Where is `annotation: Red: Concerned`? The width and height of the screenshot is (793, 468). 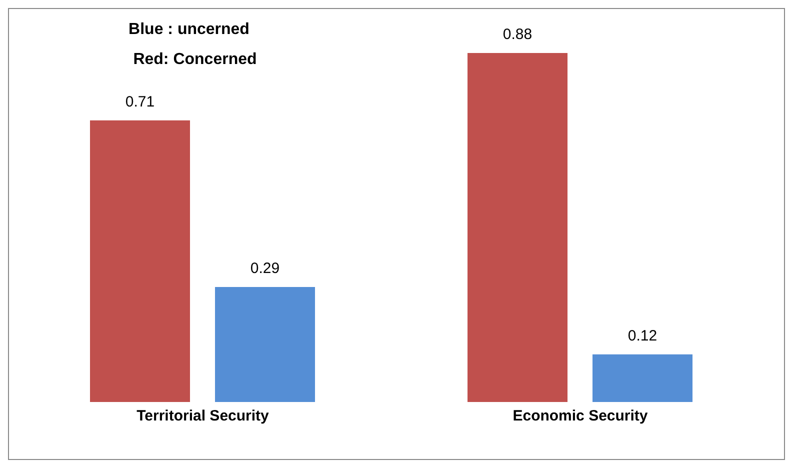 annotation: Red: Concerned is located at coordinates (195, 60).